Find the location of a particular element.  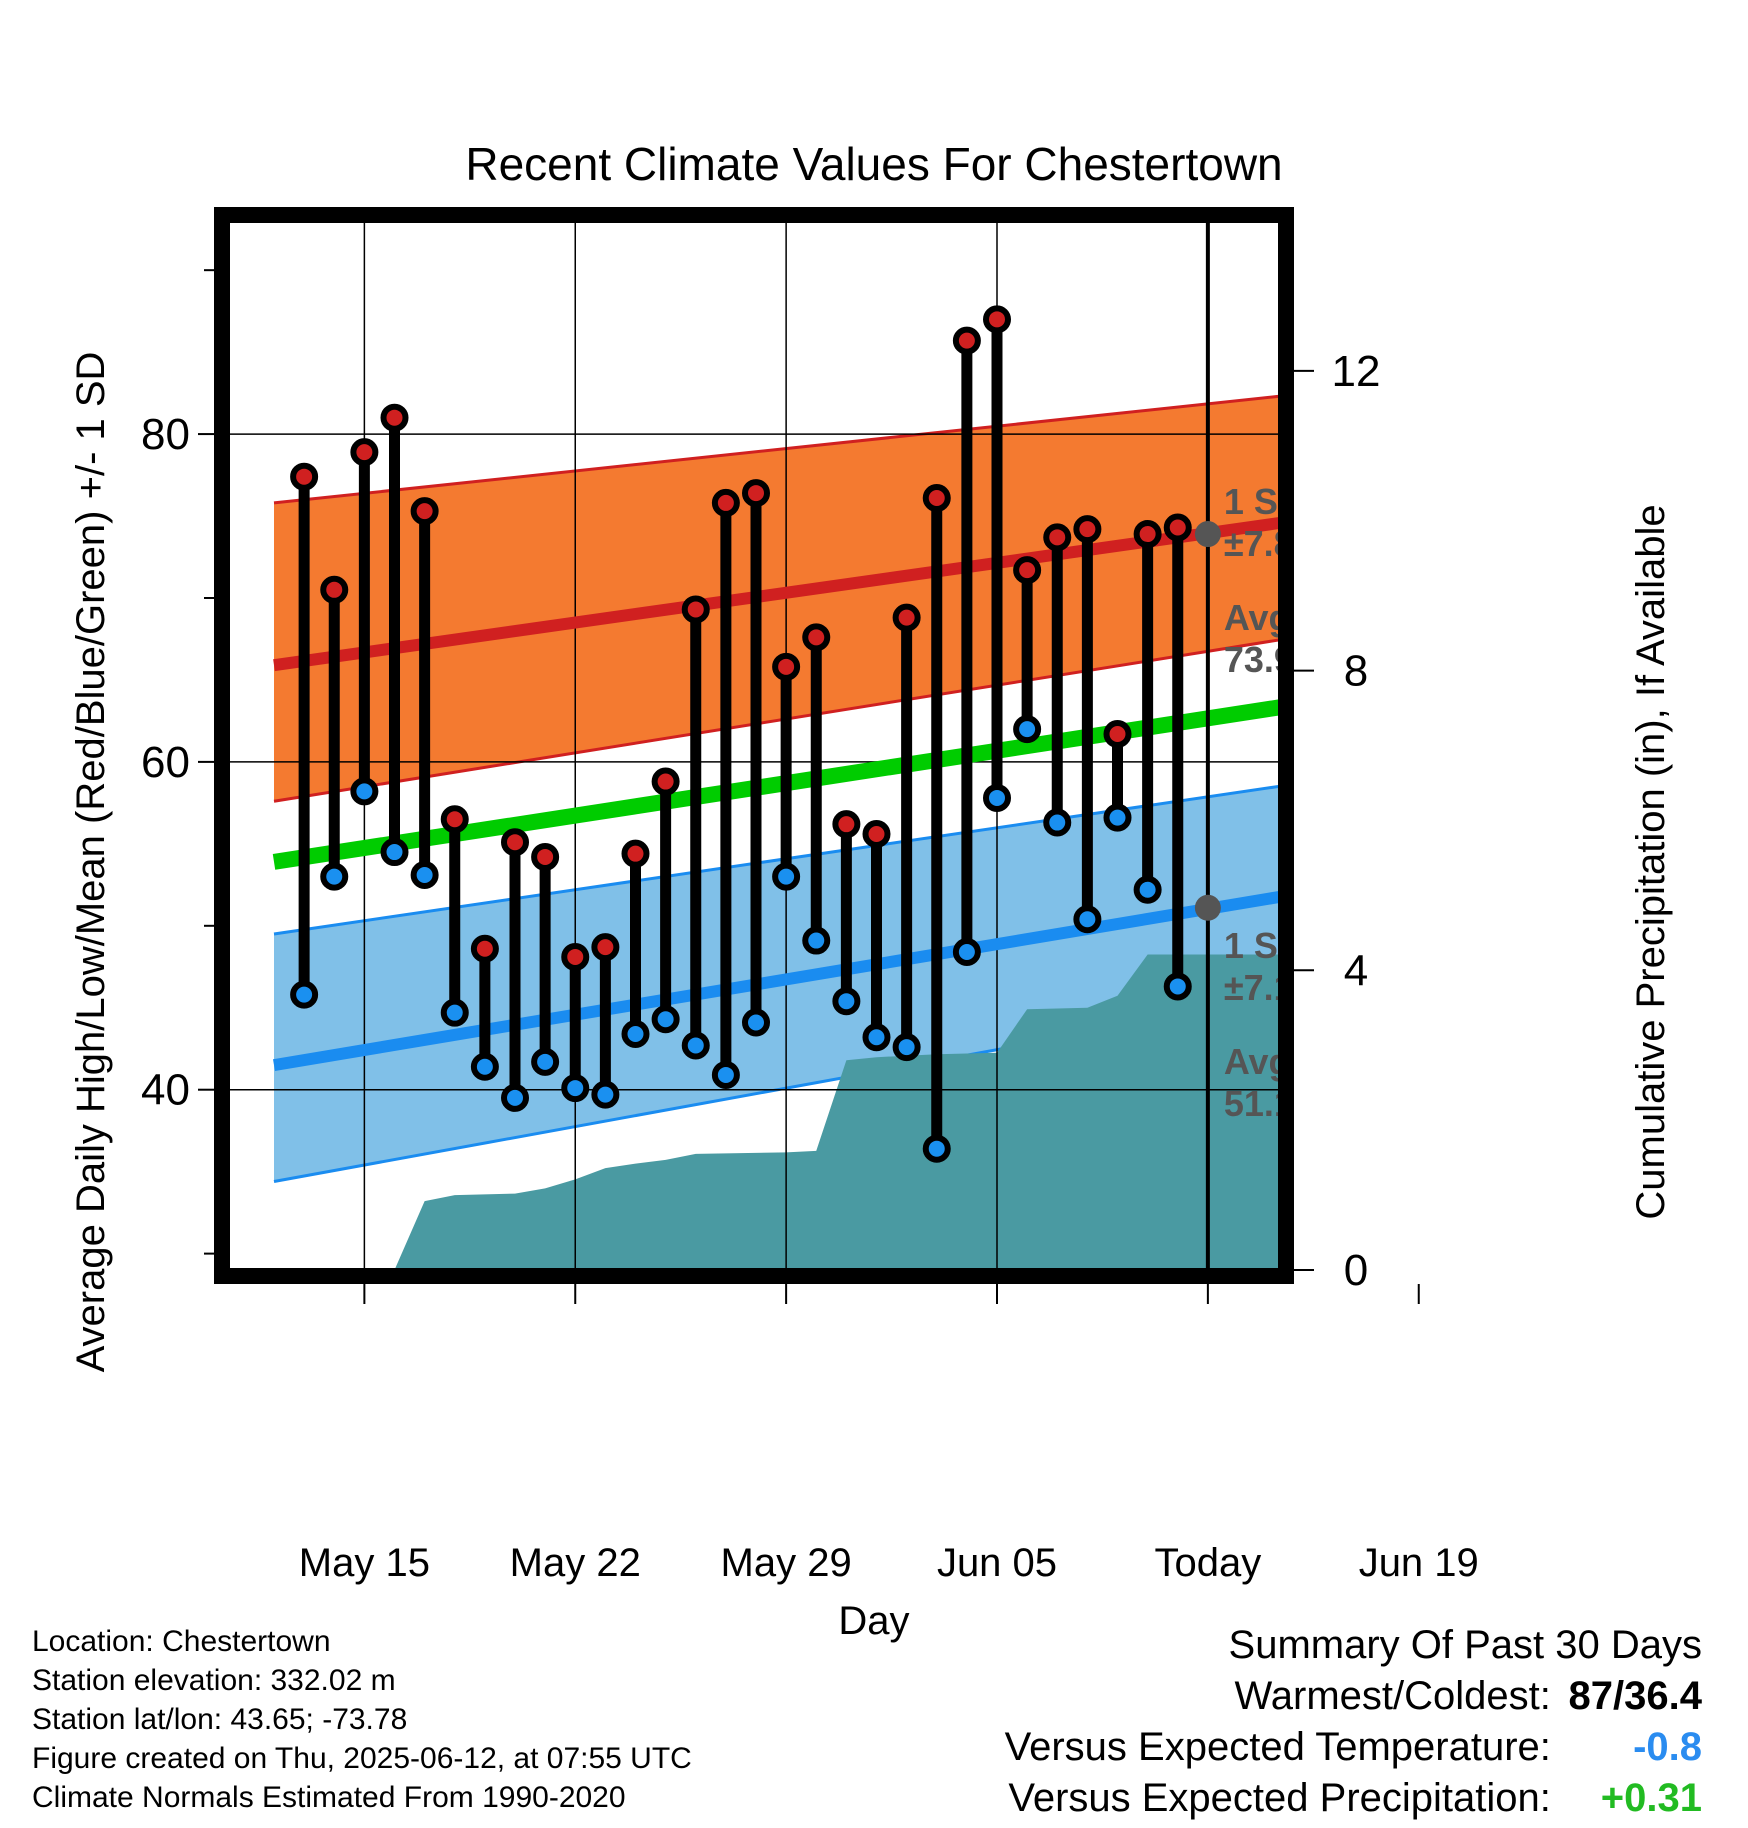

x-tick-label: May 22 is located at coordinates (575, 1563).